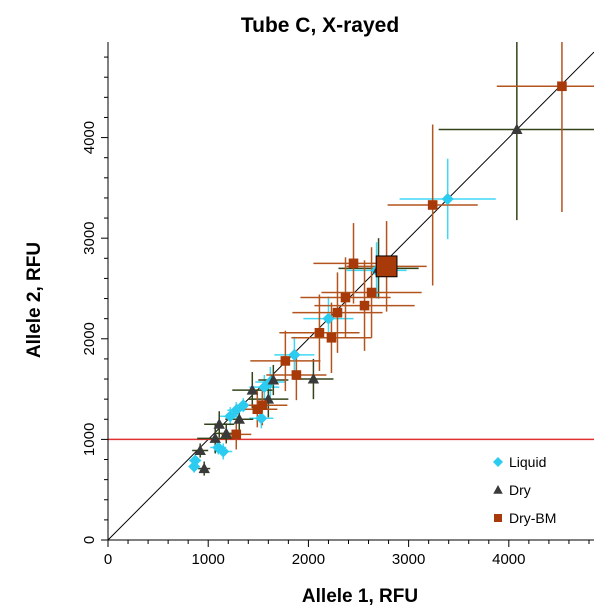 Image resolution: width=594 pixels, height=609 pixels. What do you see at coordinates (508, 559) in the screenshot?
I see `x-tick-label: 4000` at bounding box center [508, 559].